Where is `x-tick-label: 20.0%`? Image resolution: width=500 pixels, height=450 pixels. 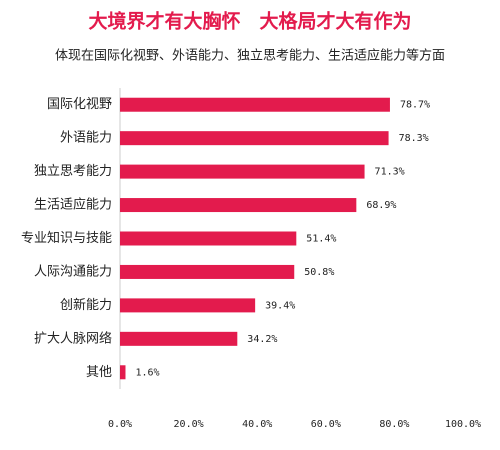 x-tick-label: 20.0% is located at coordinates (189, 424).